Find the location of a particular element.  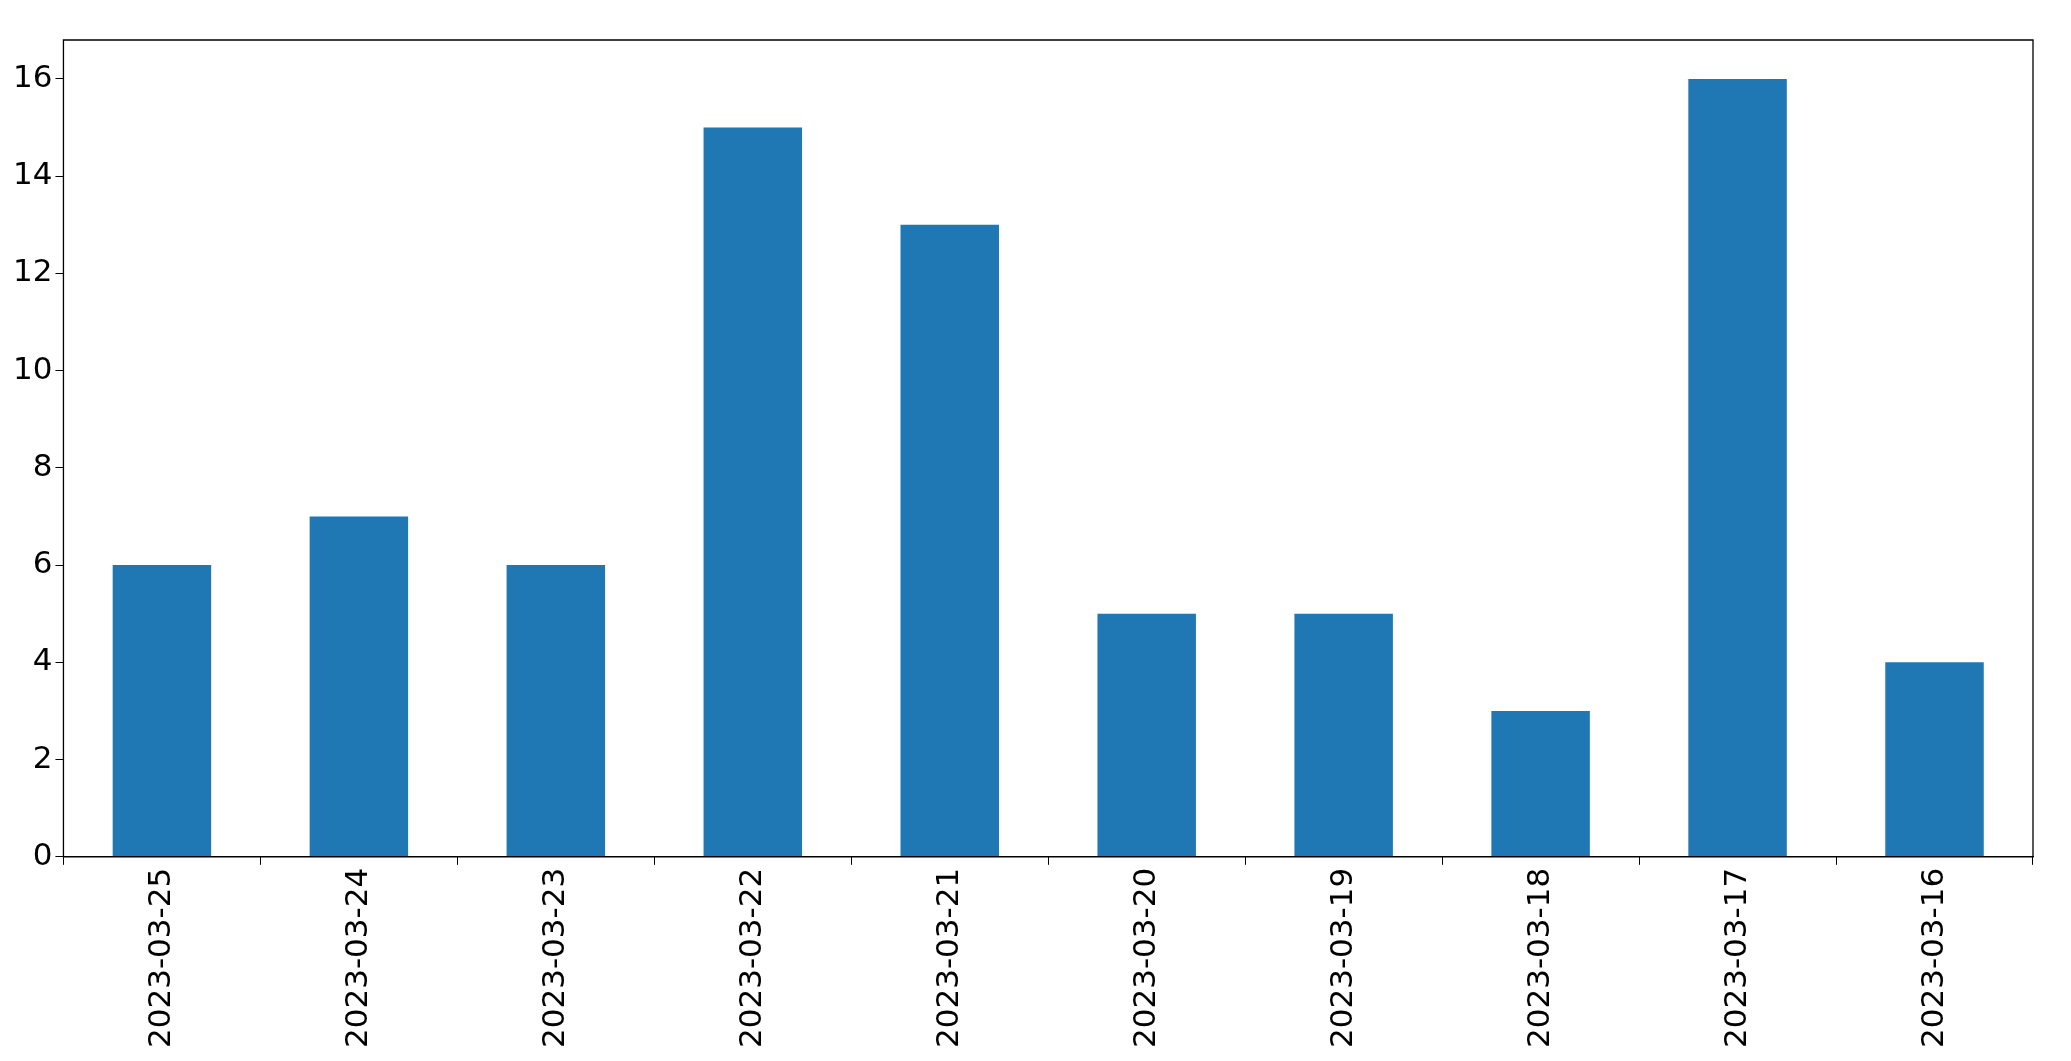

x-tick-label: 2023-03-17 is located at coordinates (1734, 958).